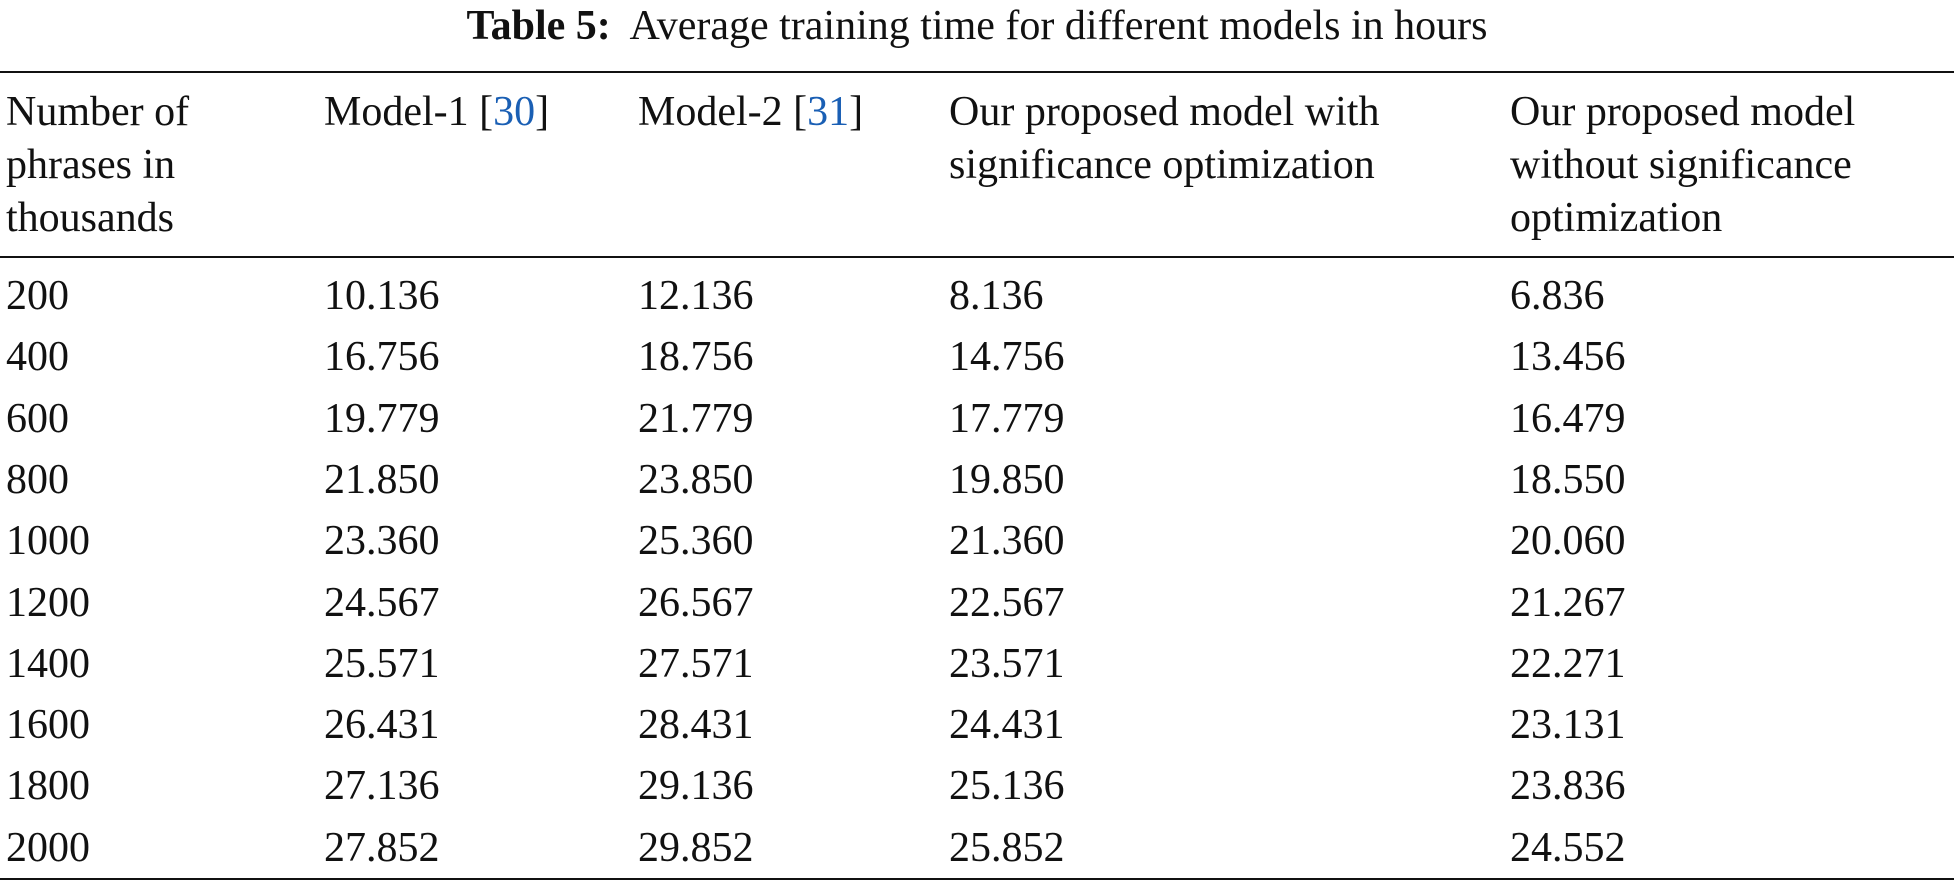  I want to click on header-text: Model-2 [, so click(723, 112).